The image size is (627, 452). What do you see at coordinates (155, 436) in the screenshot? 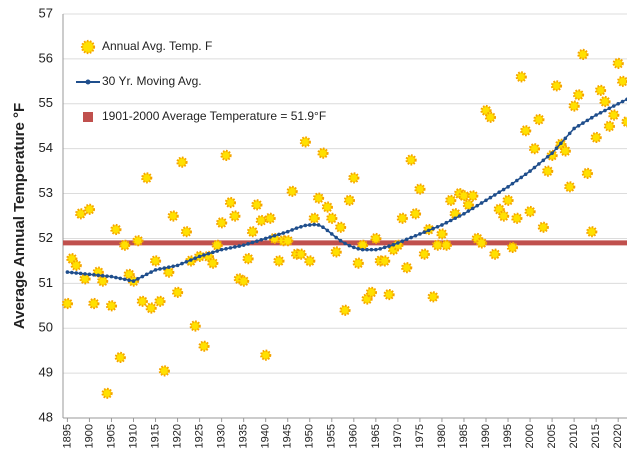
I see `x-tick-label: 1915` at bounding box center [155, 436].